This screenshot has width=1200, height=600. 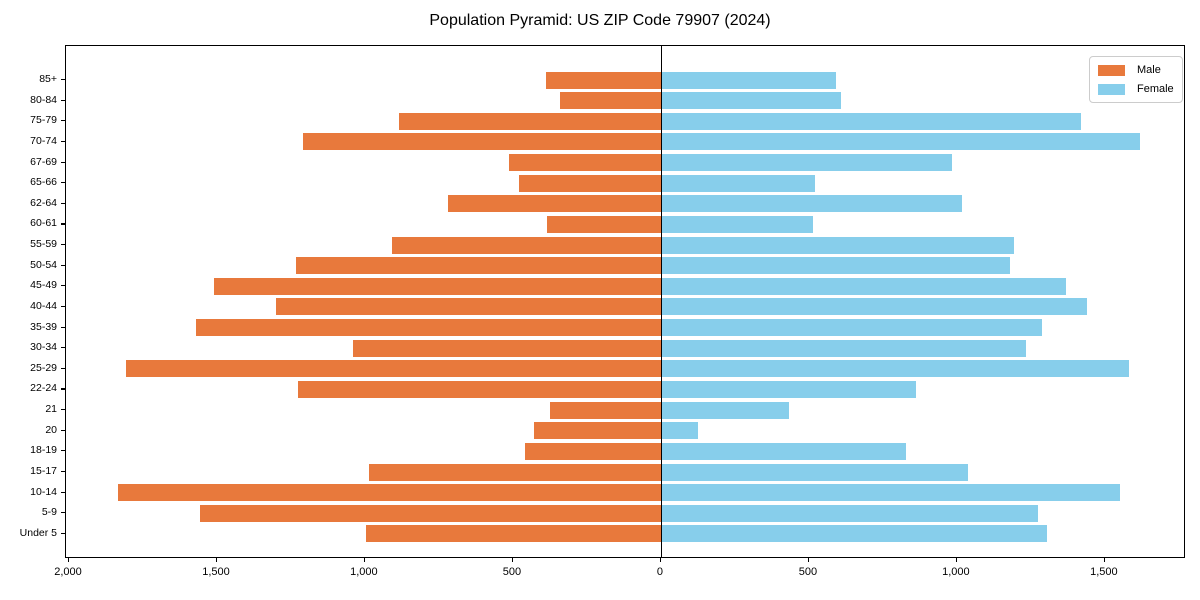 What do you see at coordinates (43, 161) in the screenshot?
I see `ytick-label-67-69: 67-69` at bounding box center [43, 161].